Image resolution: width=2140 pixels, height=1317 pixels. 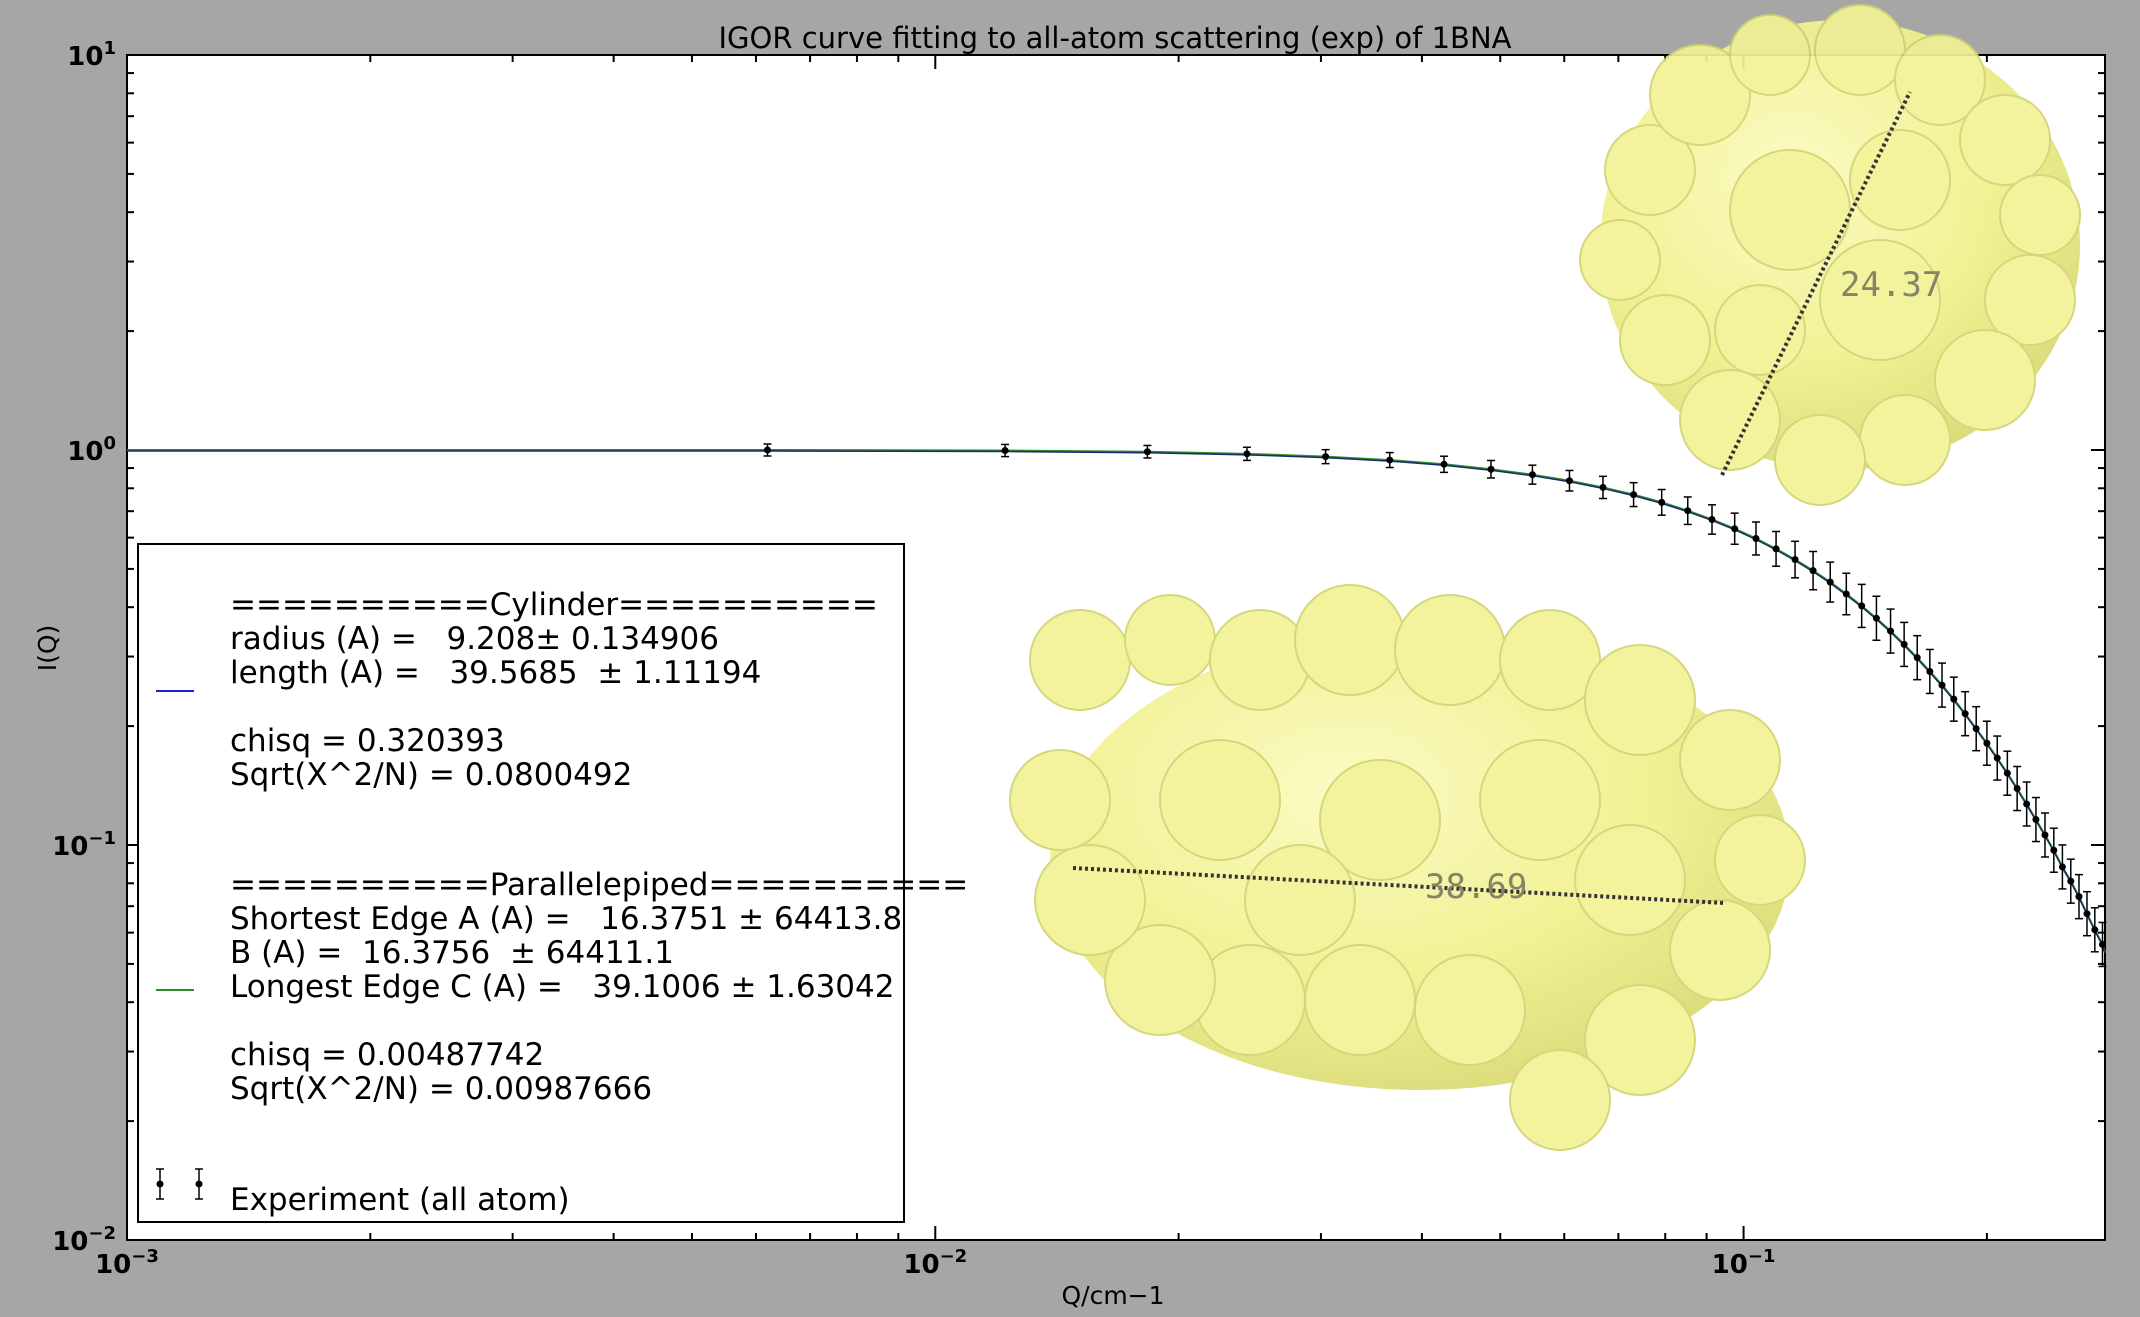 I want to click on legend-parallelepiped-line, so click(x=175, y=990).